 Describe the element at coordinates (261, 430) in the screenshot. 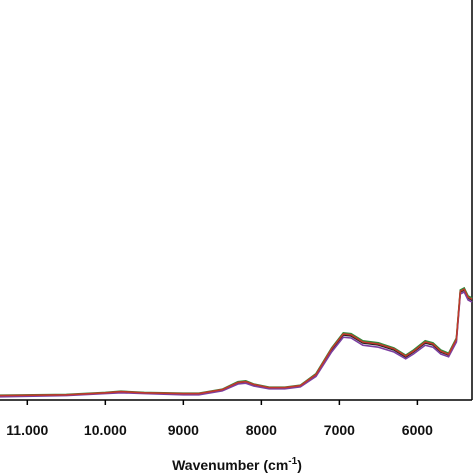

I see `x-tick-label: 8000` at that location.